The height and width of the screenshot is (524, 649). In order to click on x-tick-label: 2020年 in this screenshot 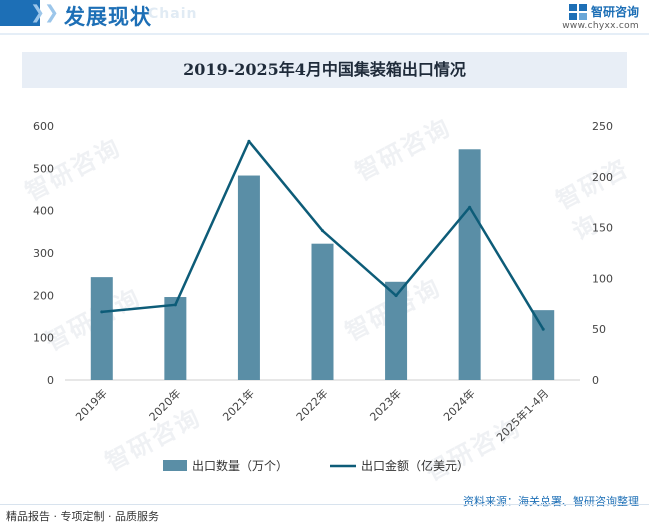, I will do `click(164, 404)`.